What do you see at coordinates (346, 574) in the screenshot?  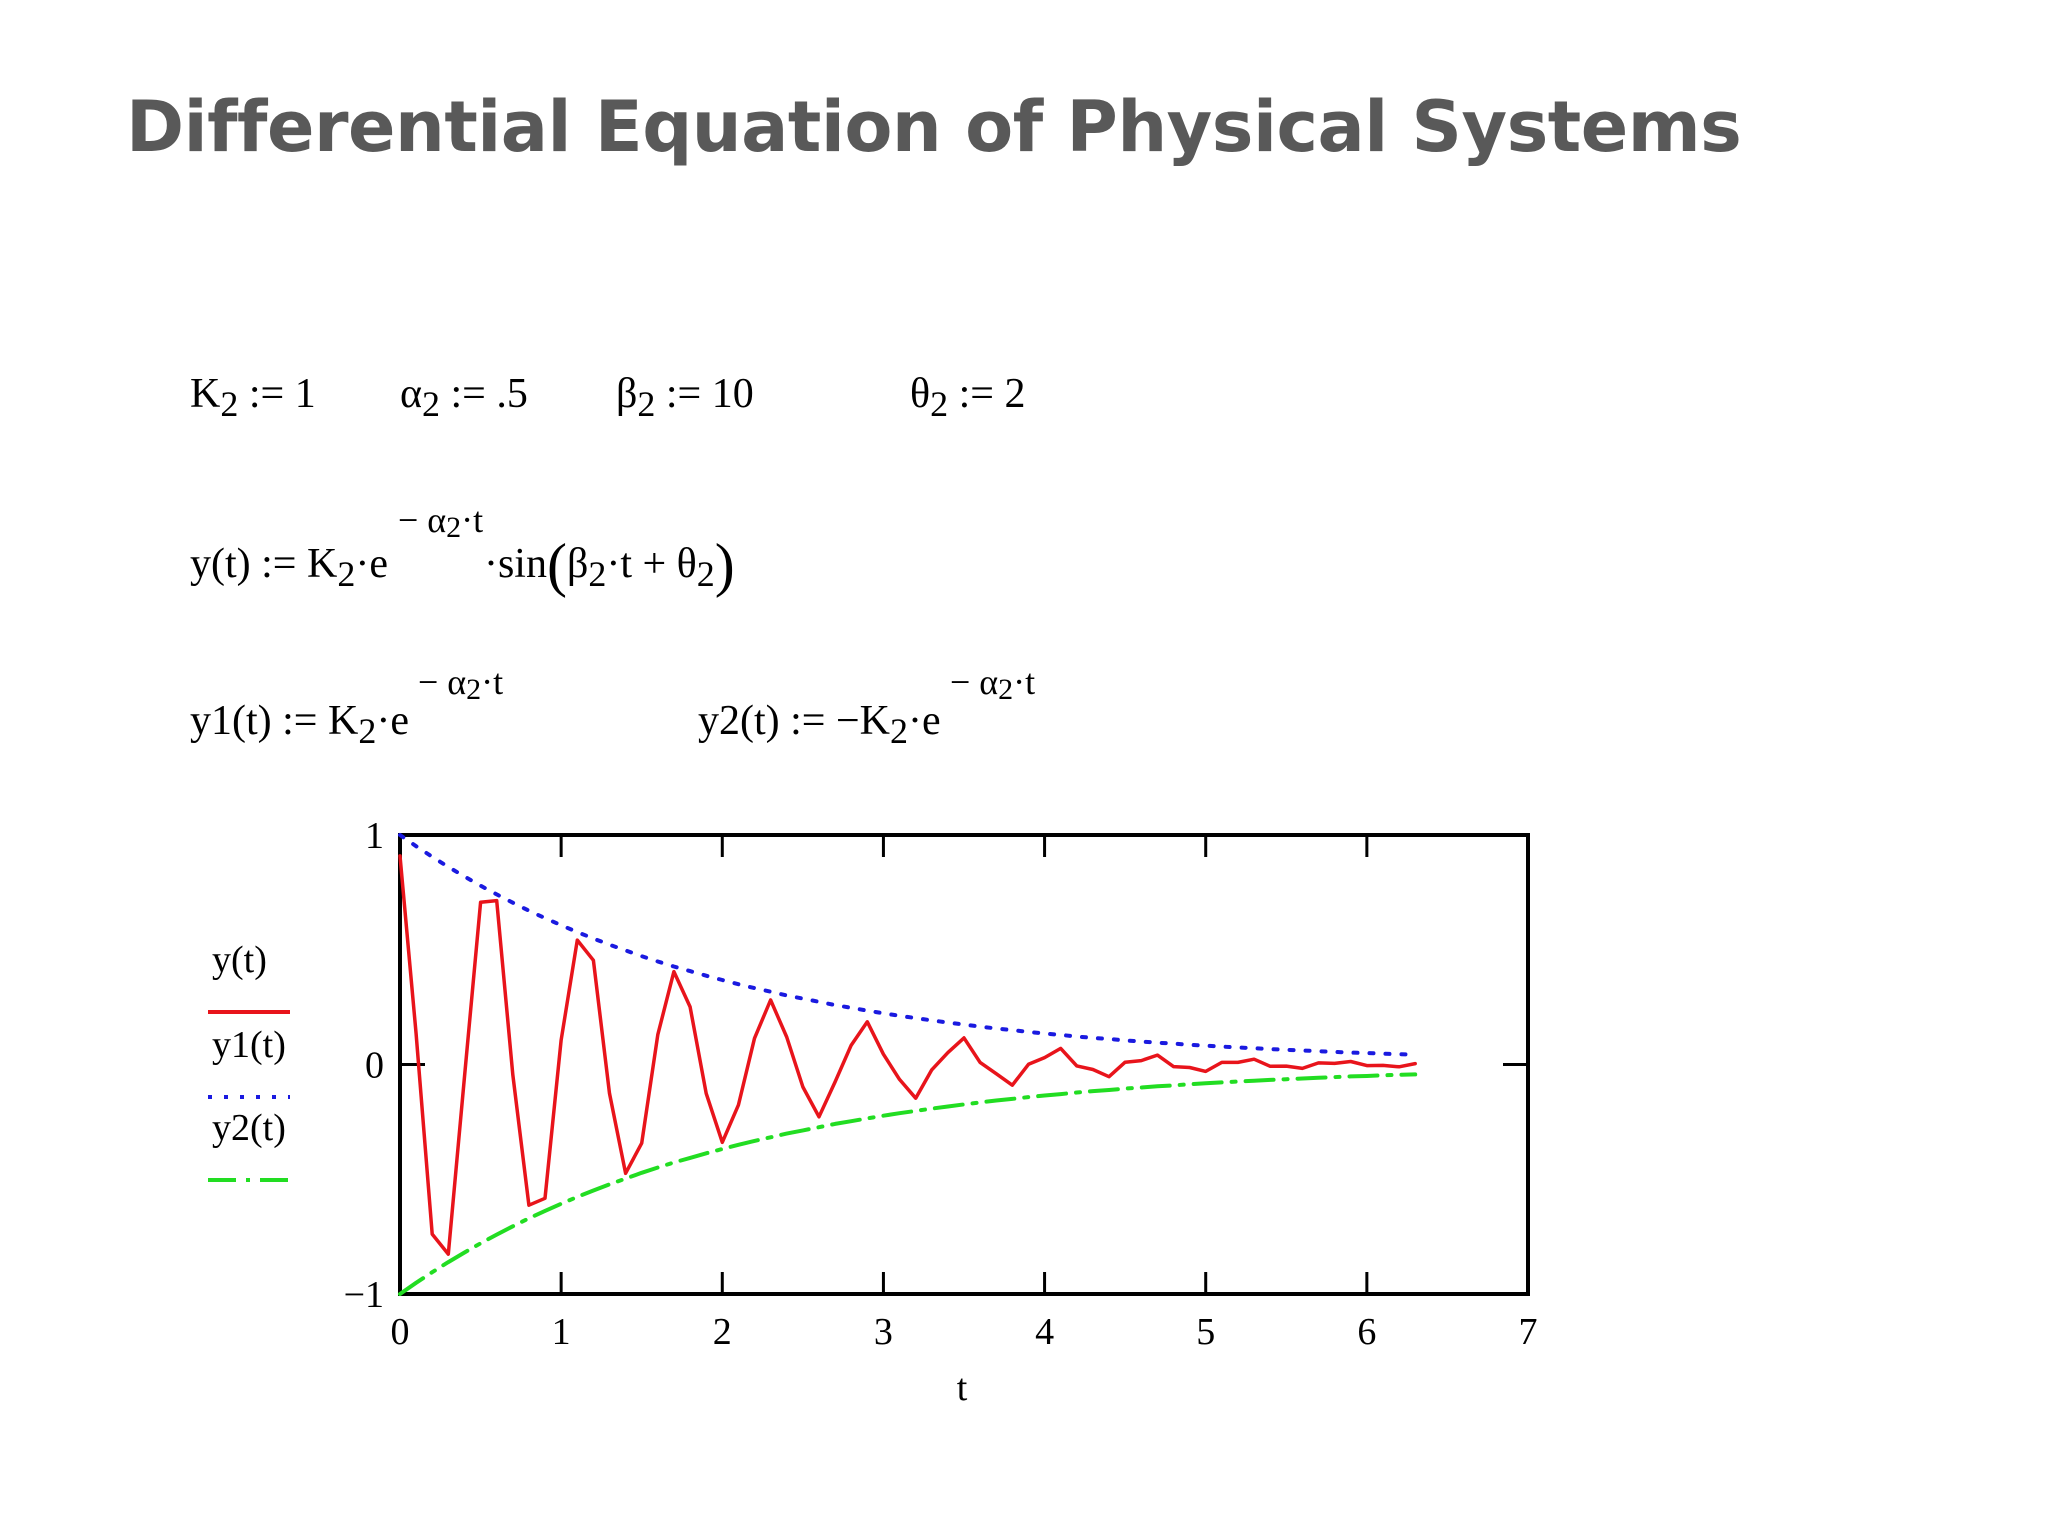 I see `equation-y-sub: 2` at bounding box center [346, 574].